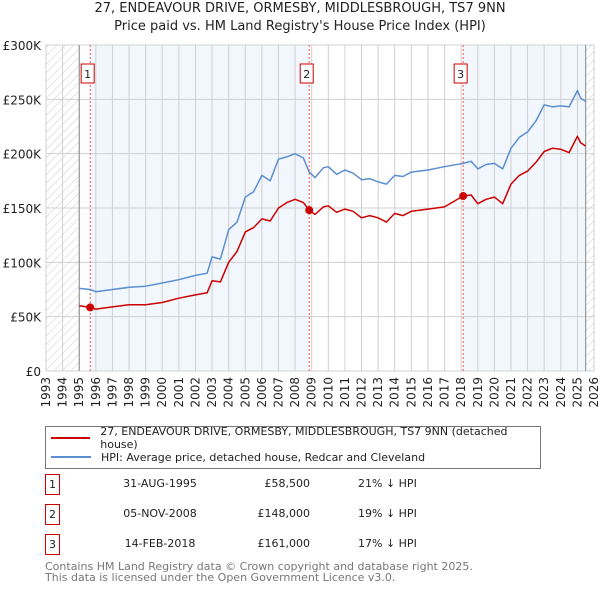 The width and height of the screenshot is (600, 590). What do you see at coordinates (245, 544) in the screenshot?
I see `transaction-row: 3 14-FEB-2018 £161,000 17% ↓ HPI` at bounding box center [245, 544].